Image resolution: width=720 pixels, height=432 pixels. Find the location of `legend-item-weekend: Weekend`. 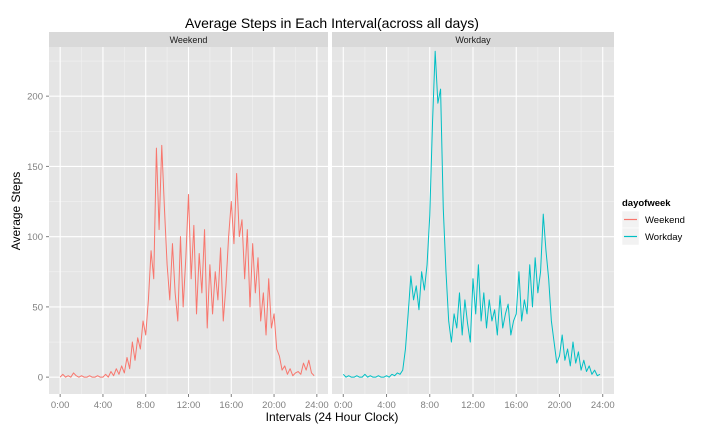

legend-item-weekend: Weekend is located at coordinates (653, 219).